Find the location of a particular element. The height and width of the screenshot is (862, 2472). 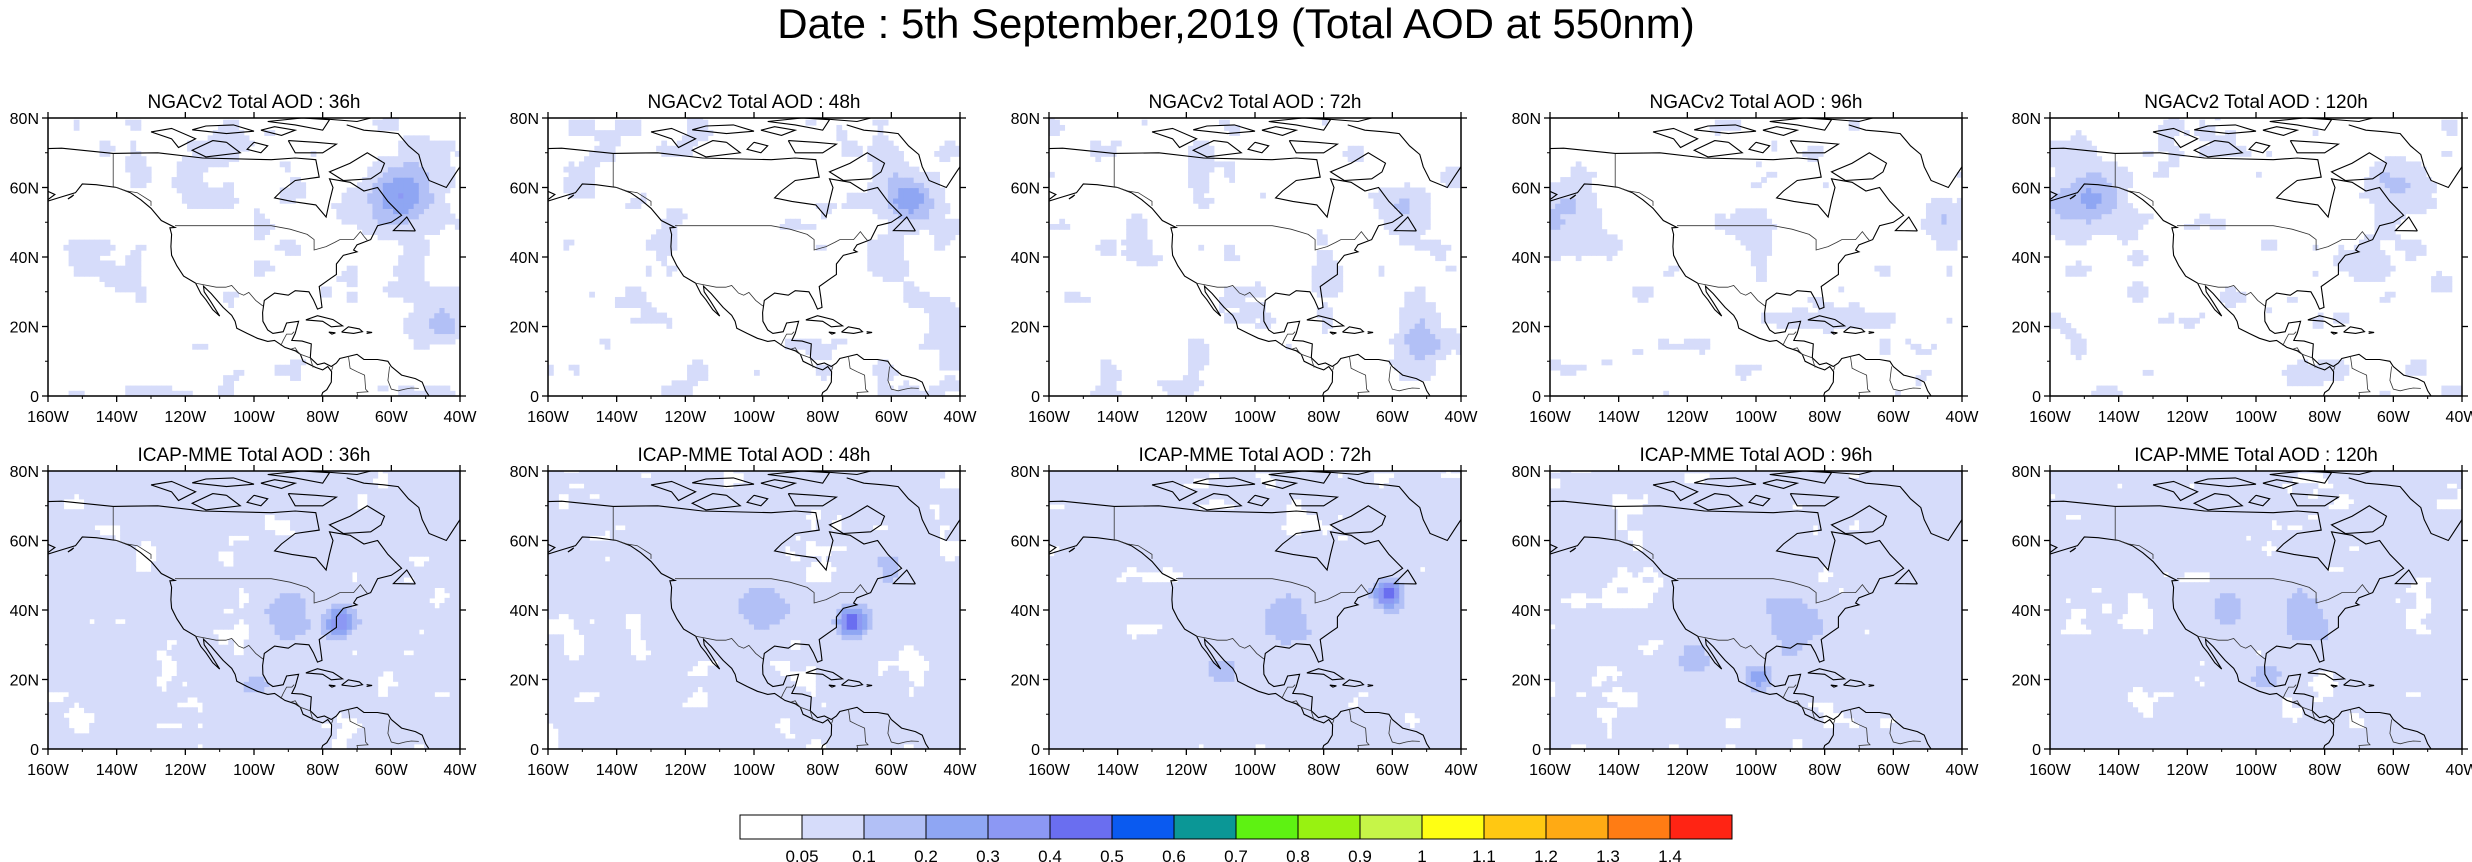

panel-title: ICAP-MME Total AOD : 96h is located at coordinates (1755, 455).